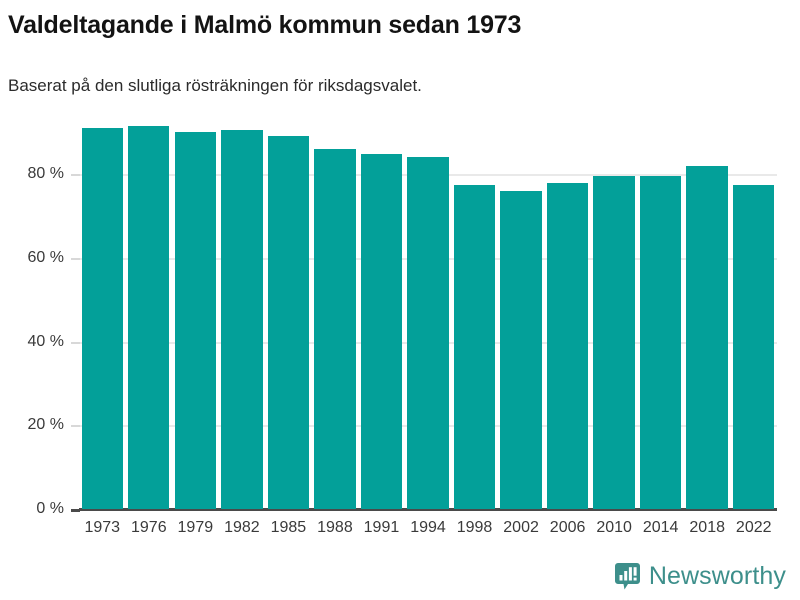 Image resolution: width=800 pixels, height=600 pixels. Describe the element at coordinates (474, 346) in the screenshot. I see `bar-1998` at that location.